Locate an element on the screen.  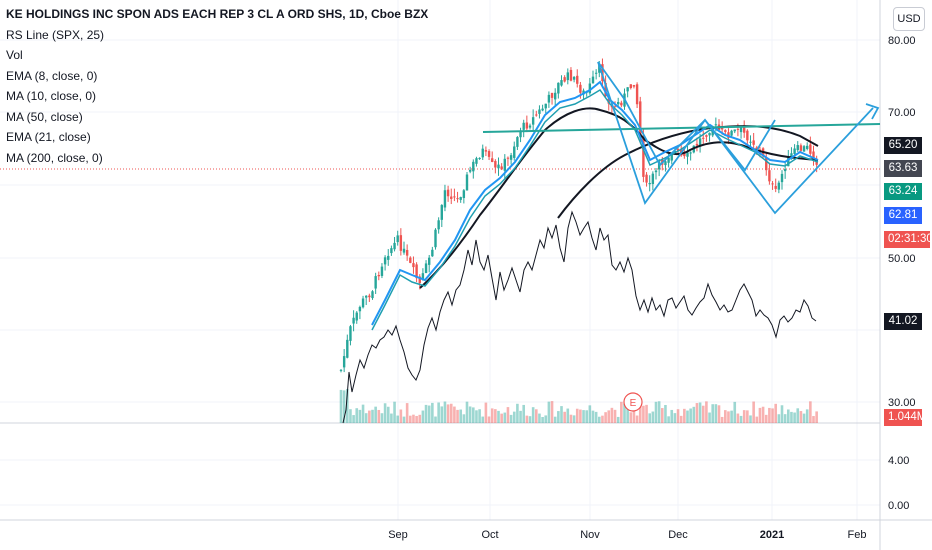
ema21-line is located at coordinates (619, 198).